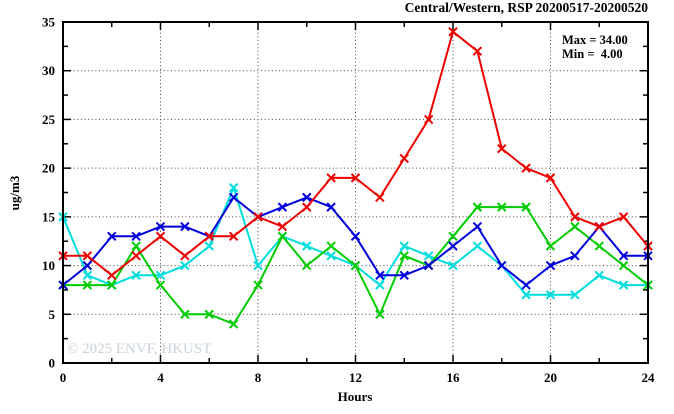  Describe the element at coordinates (355, 396) in the screenshot. I see `x-axis-label: Hours` at that location.